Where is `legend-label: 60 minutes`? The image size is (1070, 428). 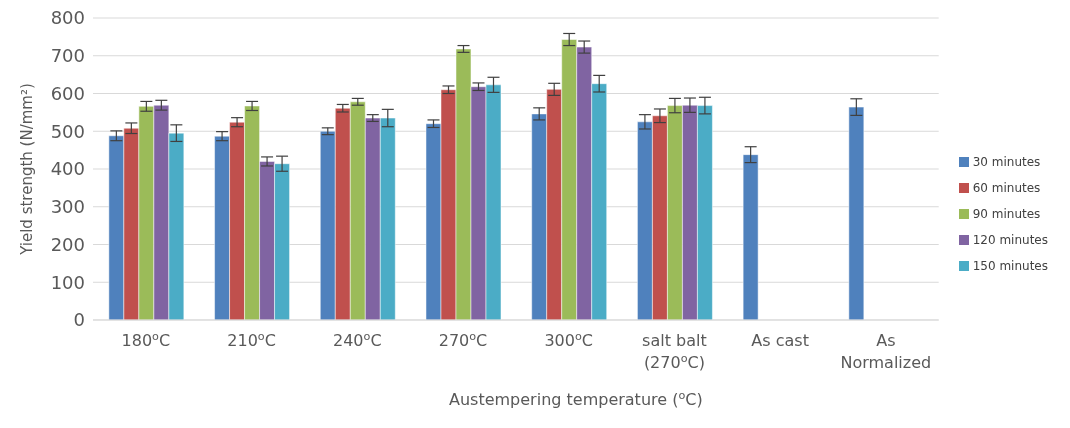
legend-label: 60 minutes is located at coordinates (1006, 188).